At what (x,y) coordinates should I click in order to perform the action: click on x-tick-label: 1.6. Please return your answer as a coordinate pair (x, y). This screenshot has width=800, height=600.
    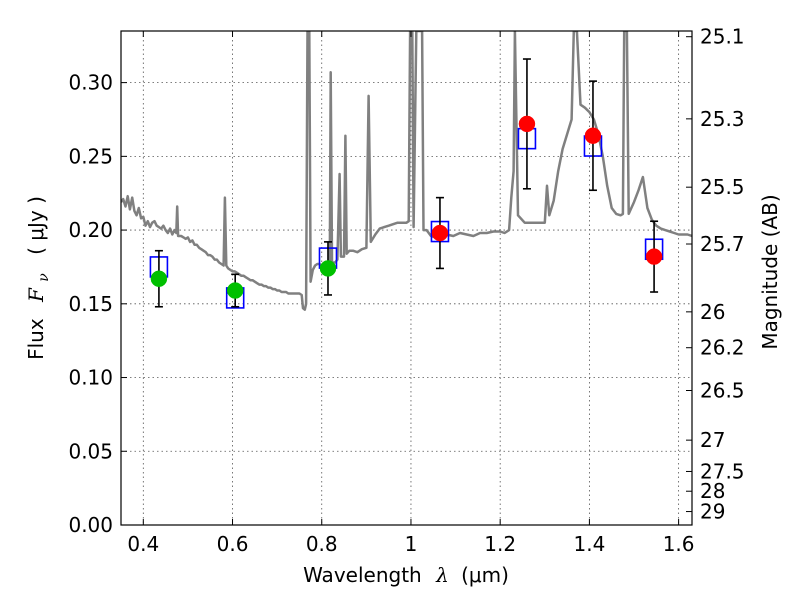
    Looking at the image, I should click on (679, 544).